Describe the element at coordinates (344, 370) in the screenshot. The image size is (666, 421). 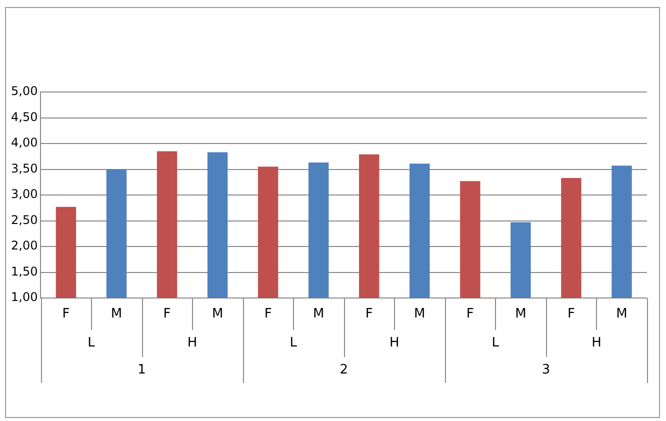
I see `text: 2` at that location.